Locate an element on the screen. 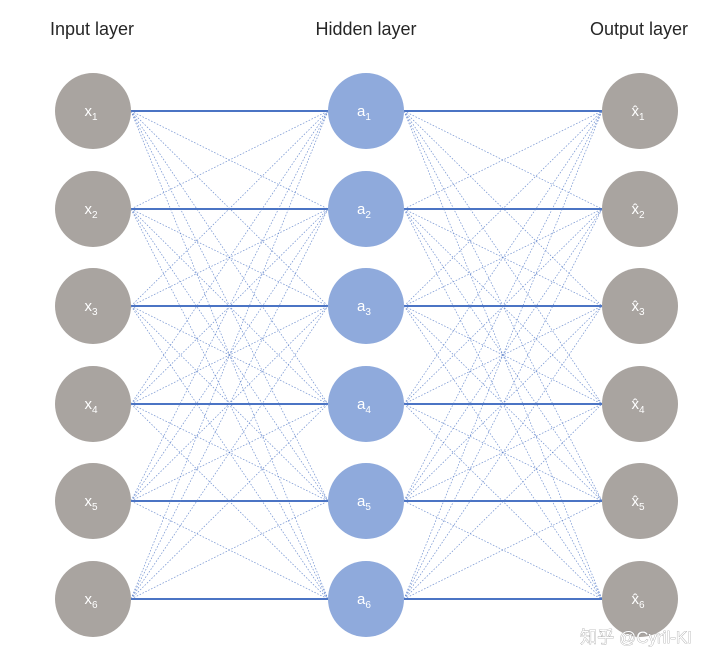 The image size is (711, 671). output-node-label: x̂5 is located at coordinates (638, 503).